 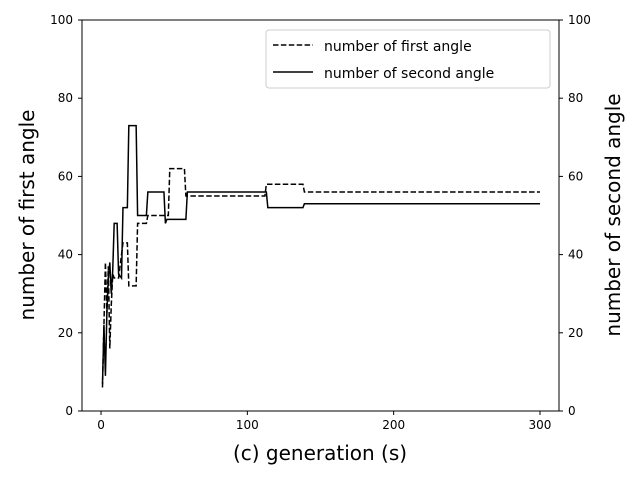 What do you see at coordinates (61, 20) in the screenshot?
I see `y-left-tick-label-100: 100` at bounding box center [61, 20].